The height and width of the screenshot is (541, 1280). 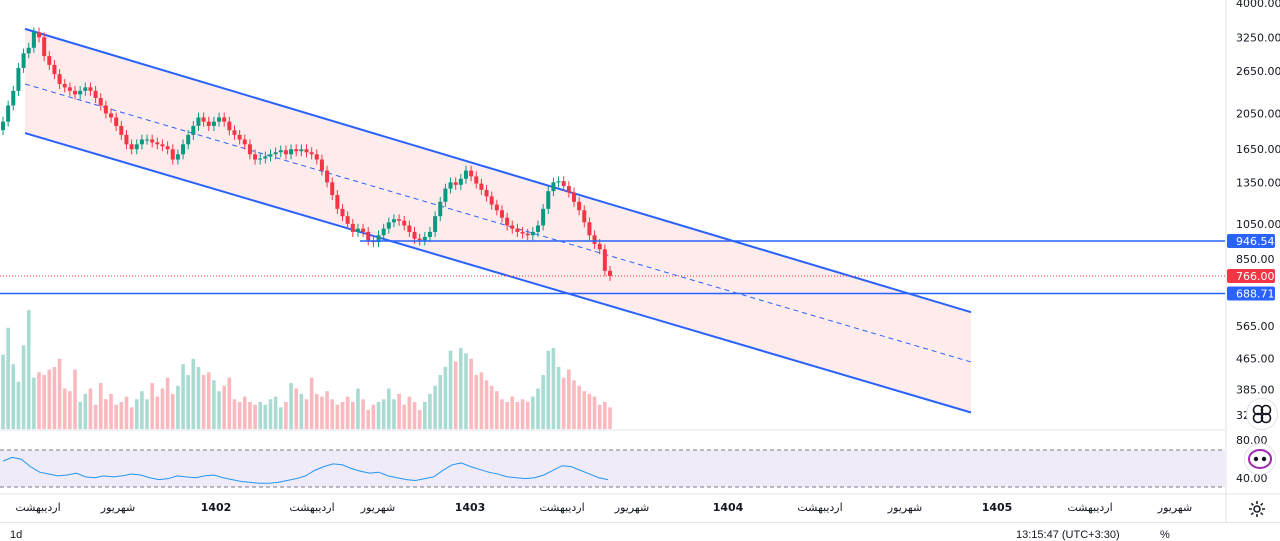 I want to click on price-tick-label: 3250.00, so click(x=1258, y=37).